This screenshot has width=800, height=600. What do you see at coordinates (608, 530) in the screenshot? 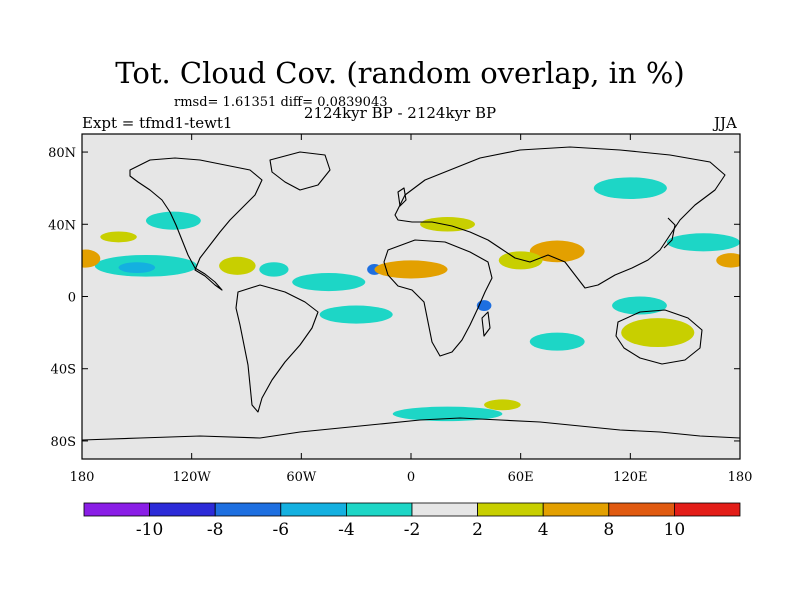
I see `colorbar-label: 8` at bounding box center [608, 530].